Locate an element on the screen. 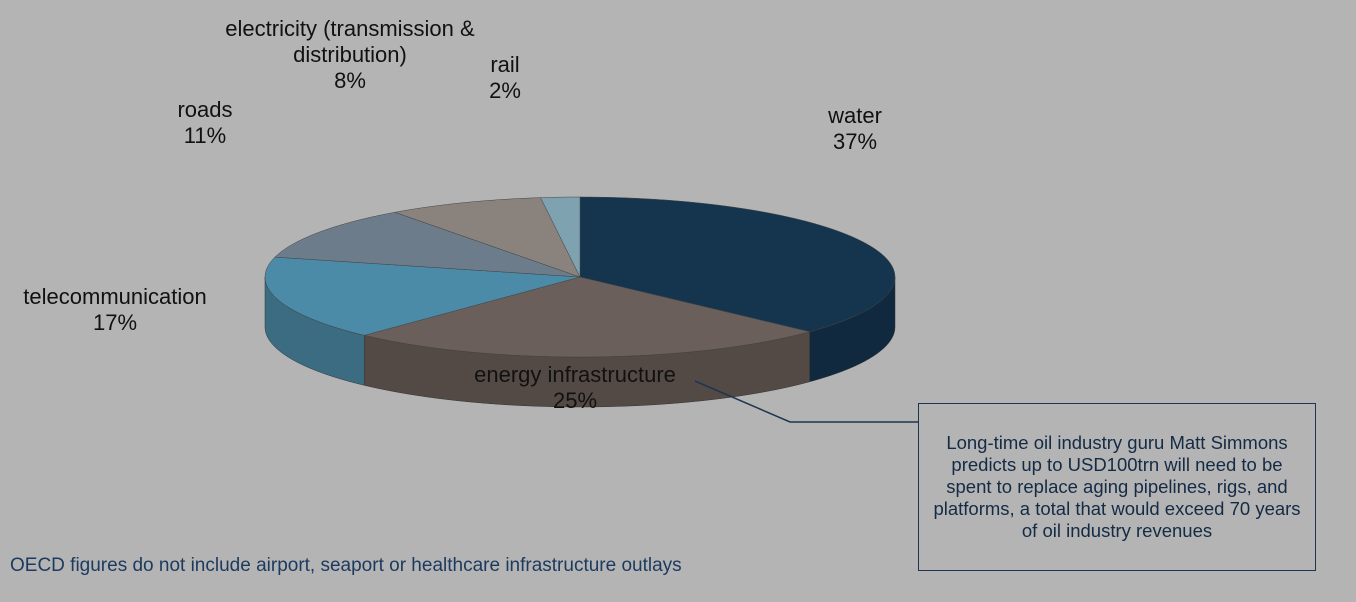 The height and width of the screenshot is (602, 1356). sides is located at coordinates (580, 342).